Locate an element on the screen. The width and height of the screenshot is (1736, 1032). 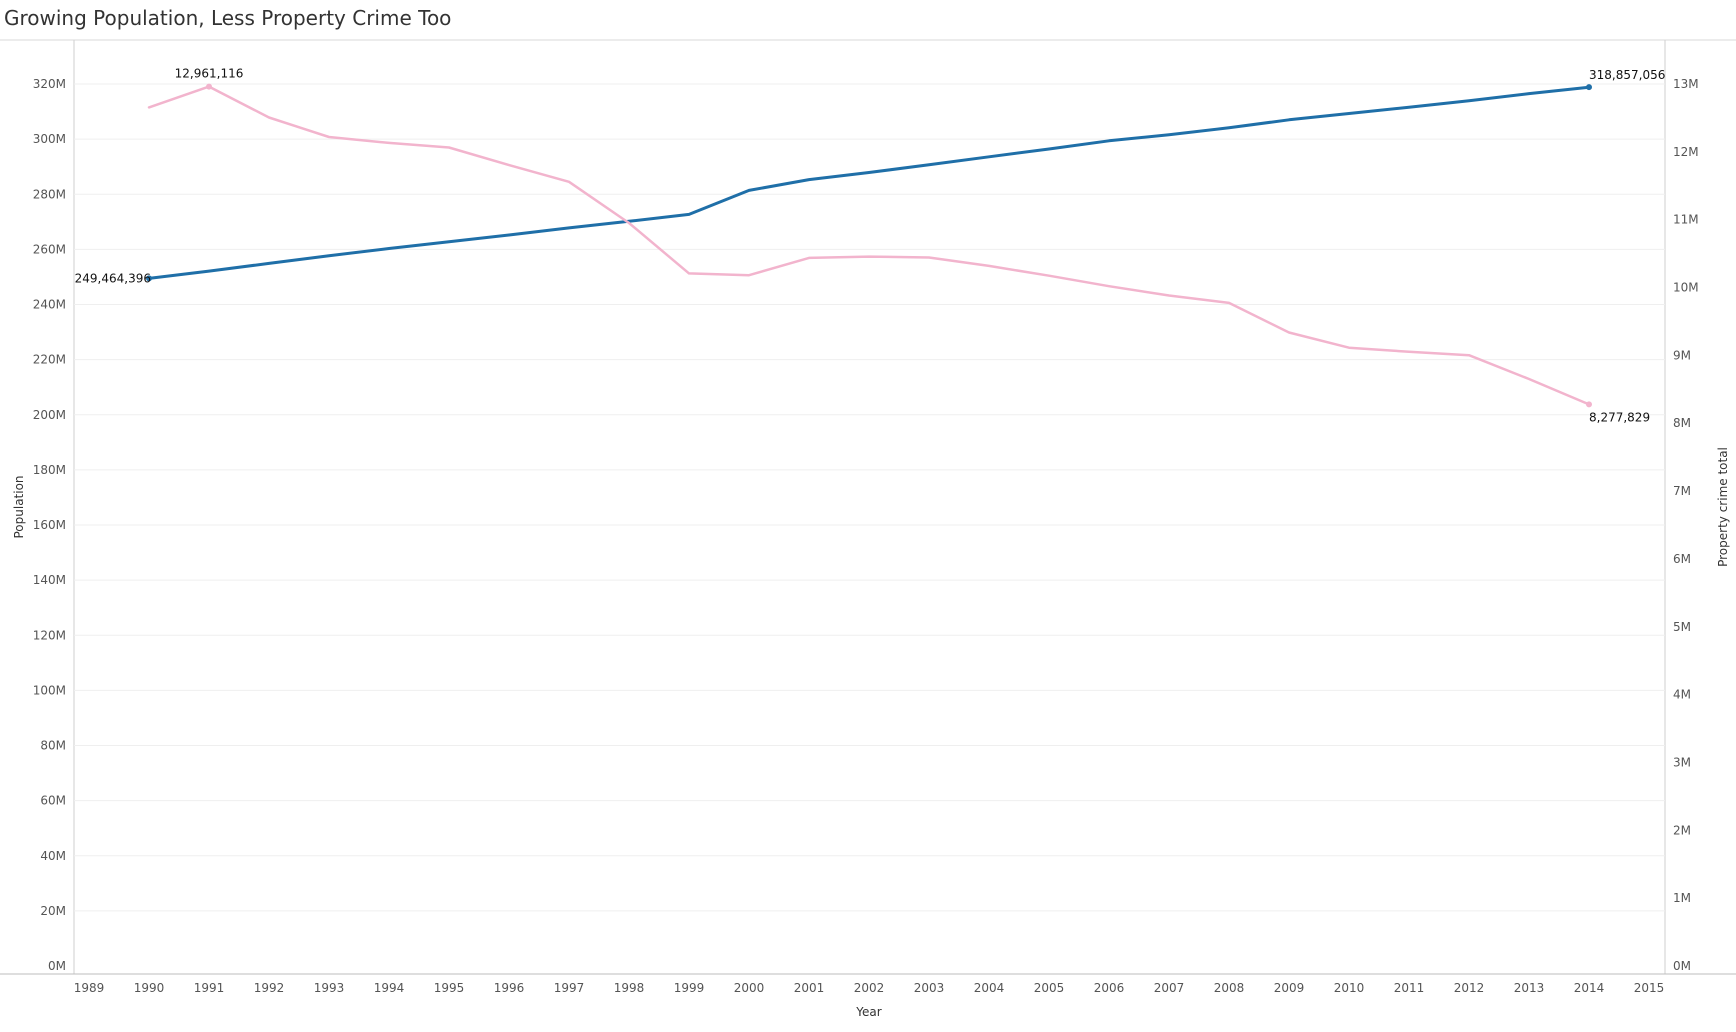
x-tick-label: 2000 is located at coordinates (749, 988).